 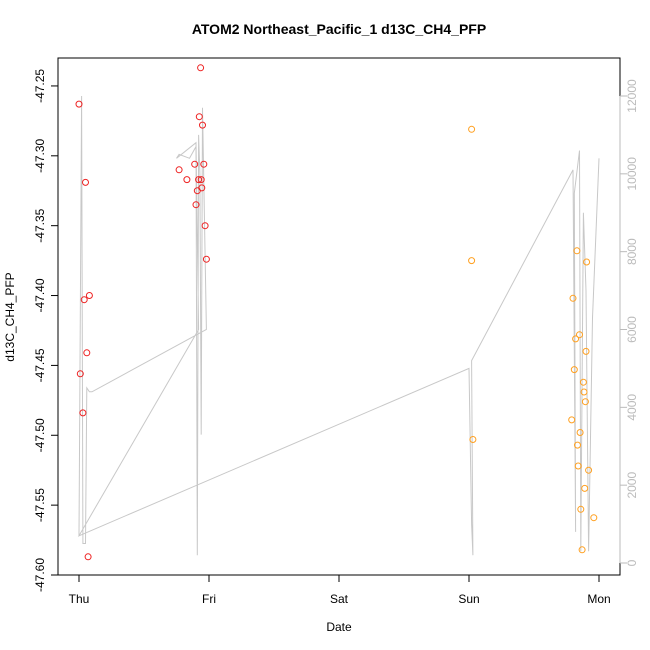 I want to click on y2-tick-label: 2000, so click(x=632, y=485).